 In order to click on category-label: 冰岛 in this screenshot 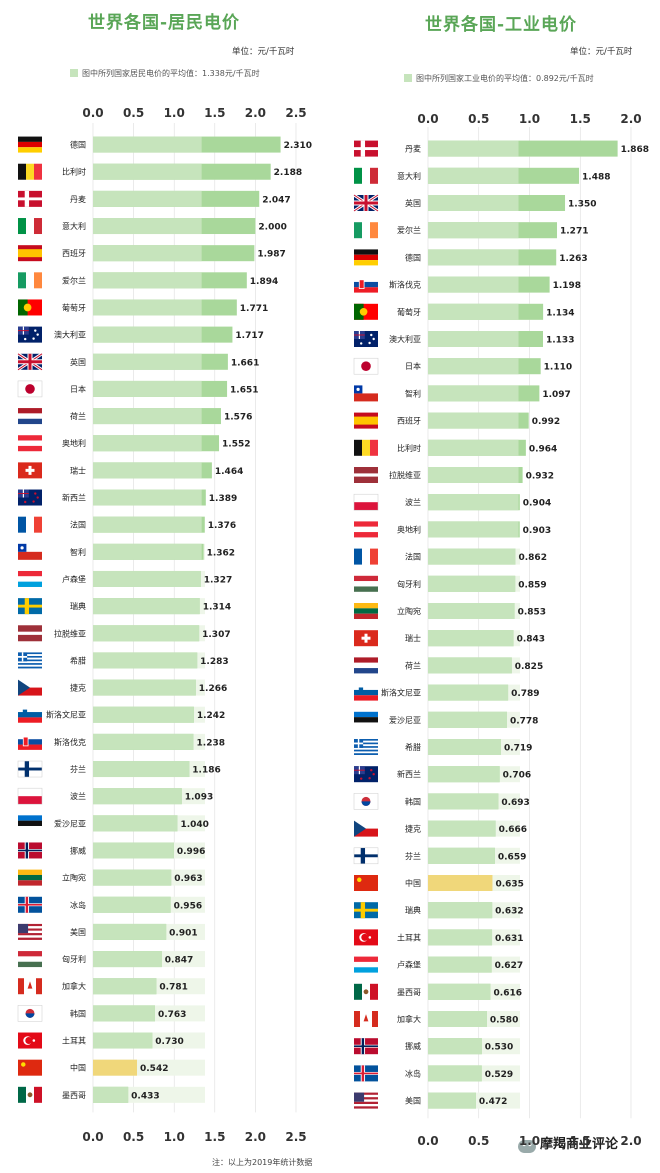, I will do `click(413, 1073)`.